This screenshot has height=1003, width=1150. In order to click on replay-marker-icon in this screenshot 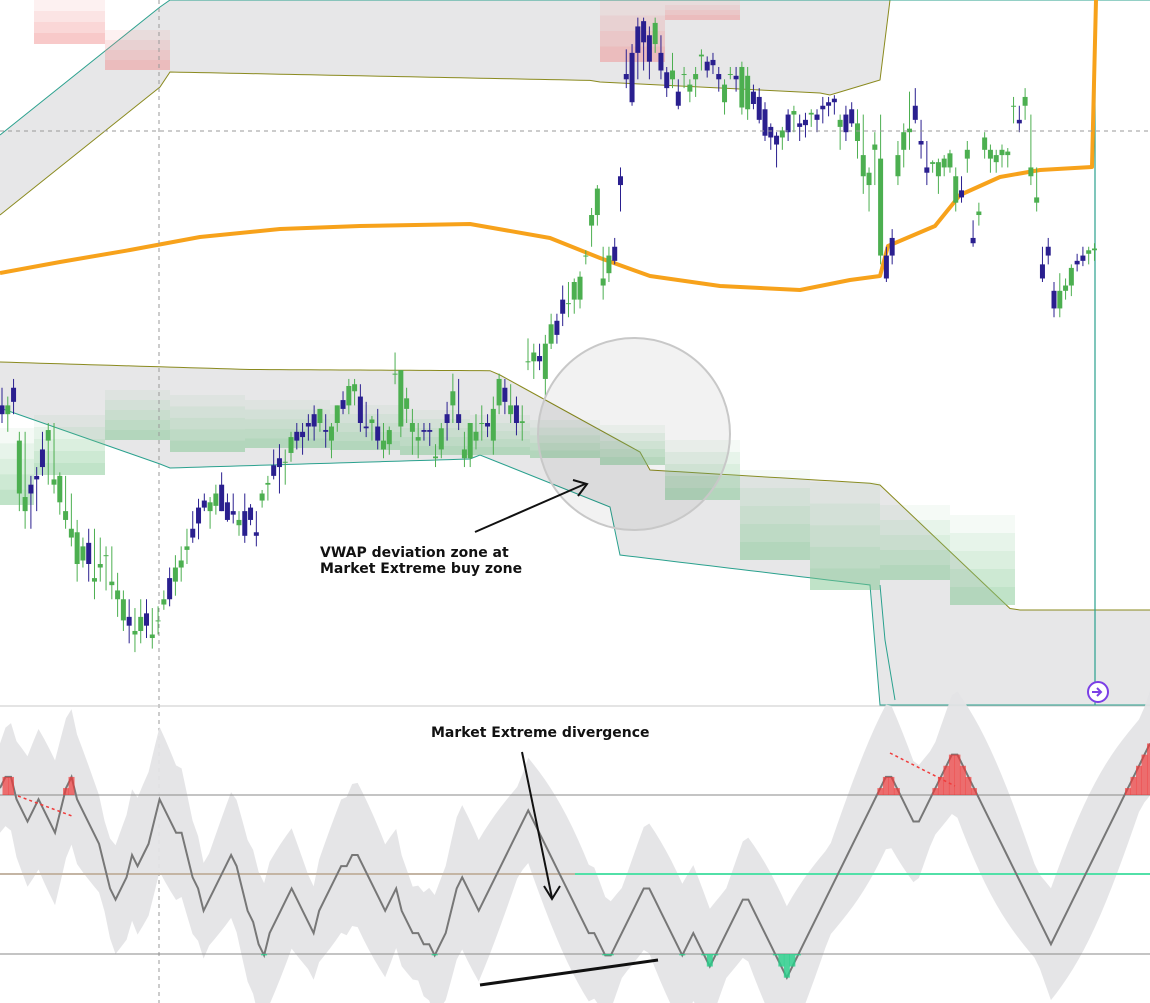, I will do `click(1098, 692)`.